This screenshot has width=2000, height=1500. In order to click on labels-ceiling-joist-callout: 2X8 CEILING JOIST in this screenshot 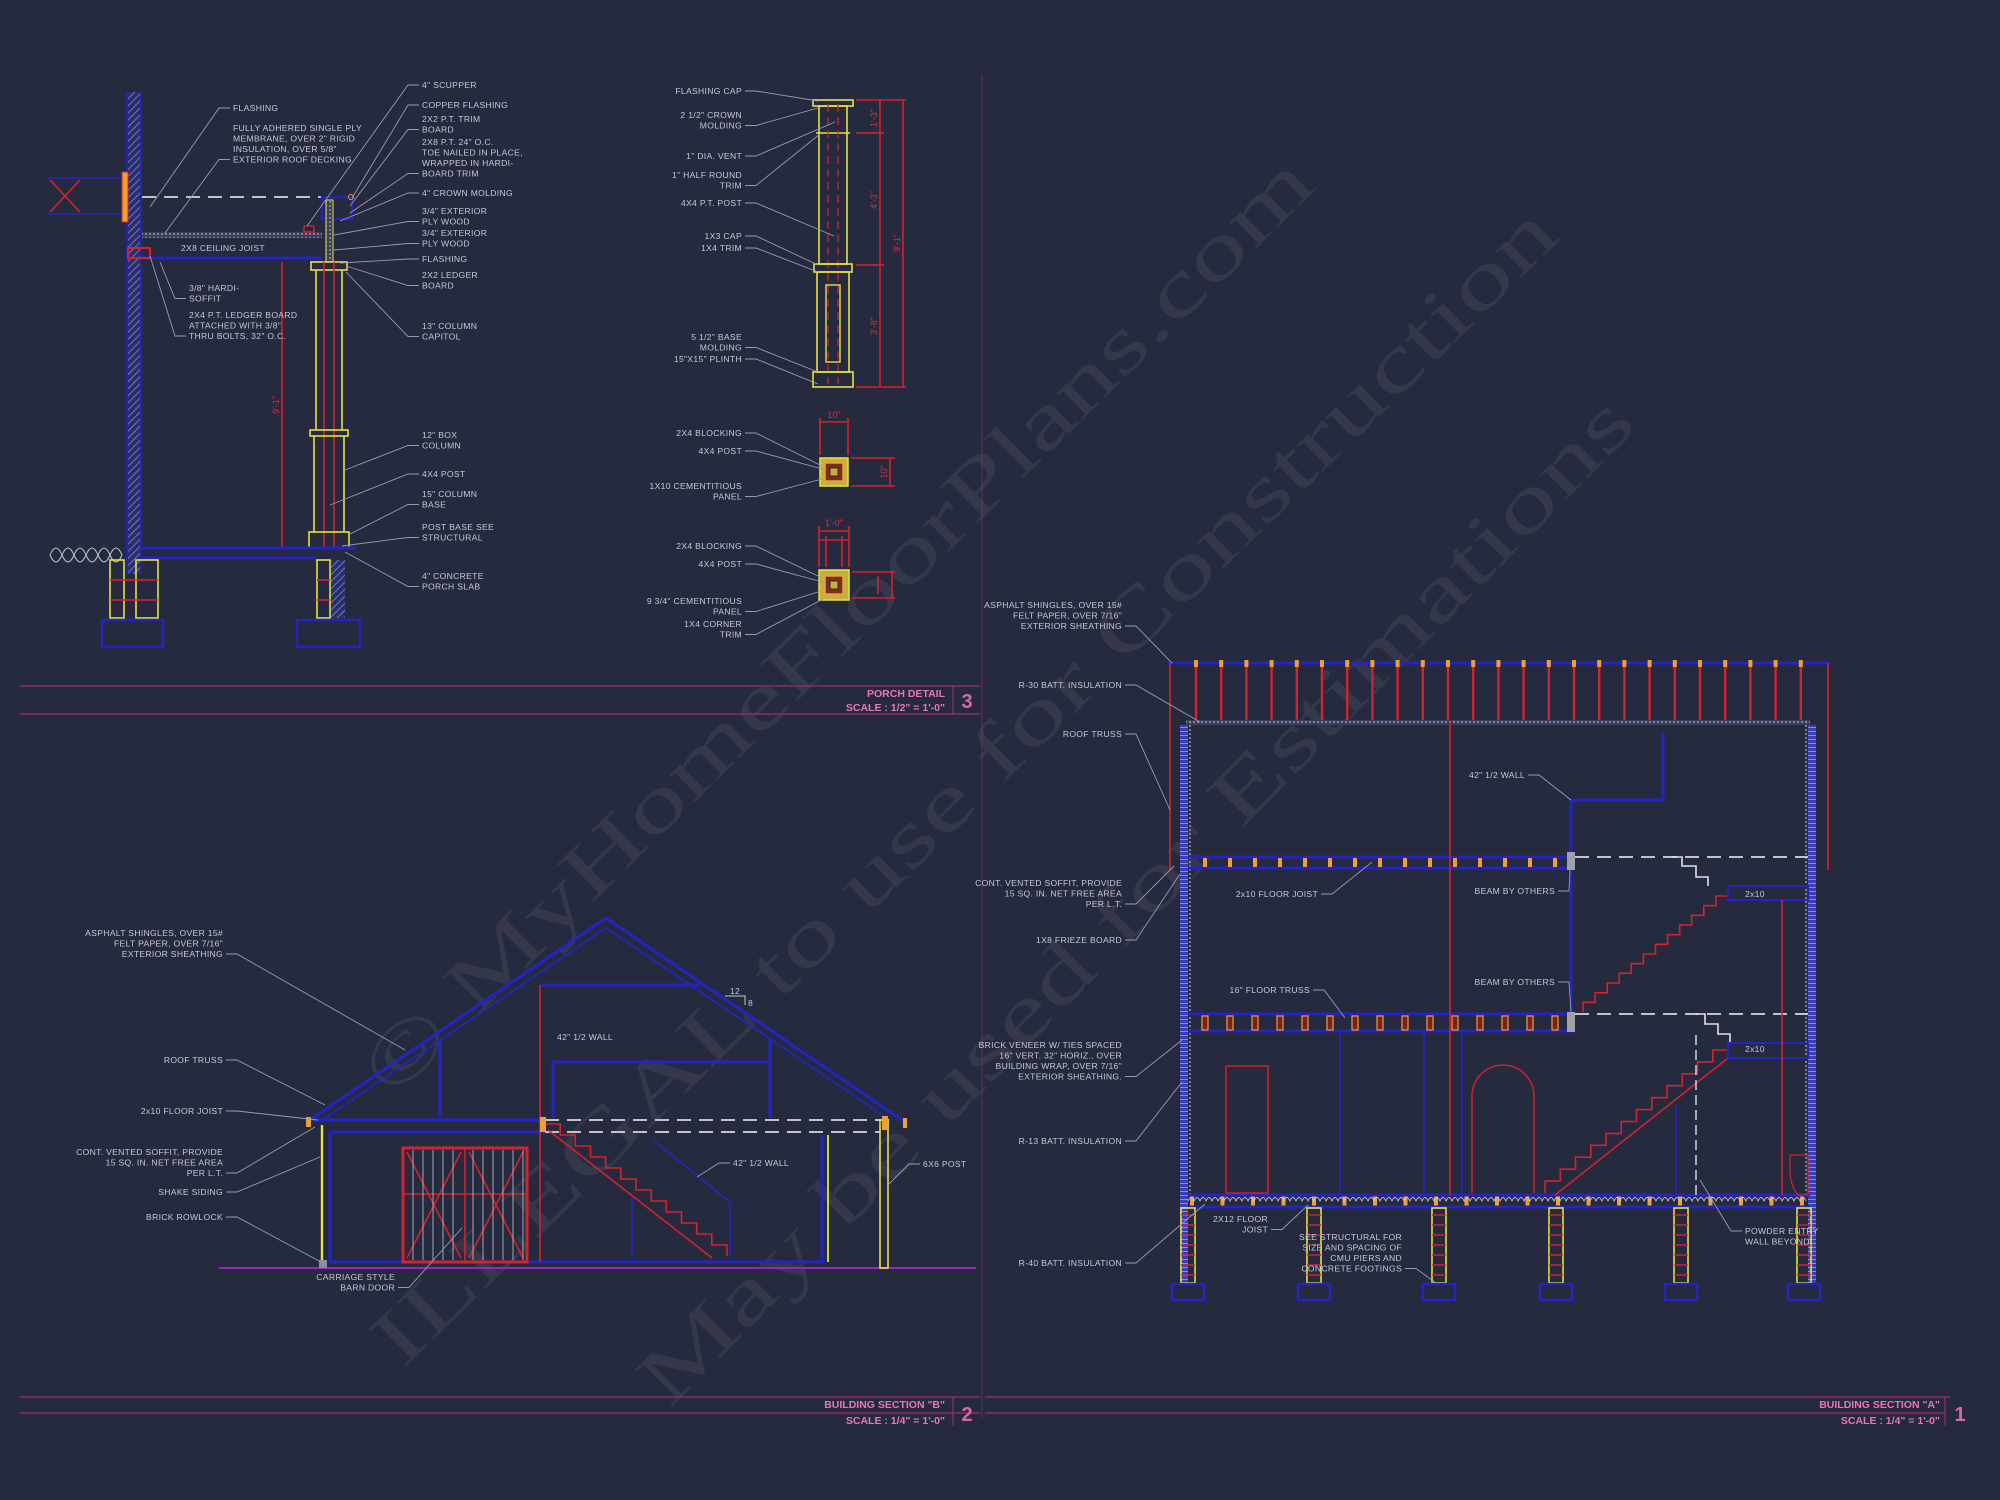, I will do `click(223, 248)`.